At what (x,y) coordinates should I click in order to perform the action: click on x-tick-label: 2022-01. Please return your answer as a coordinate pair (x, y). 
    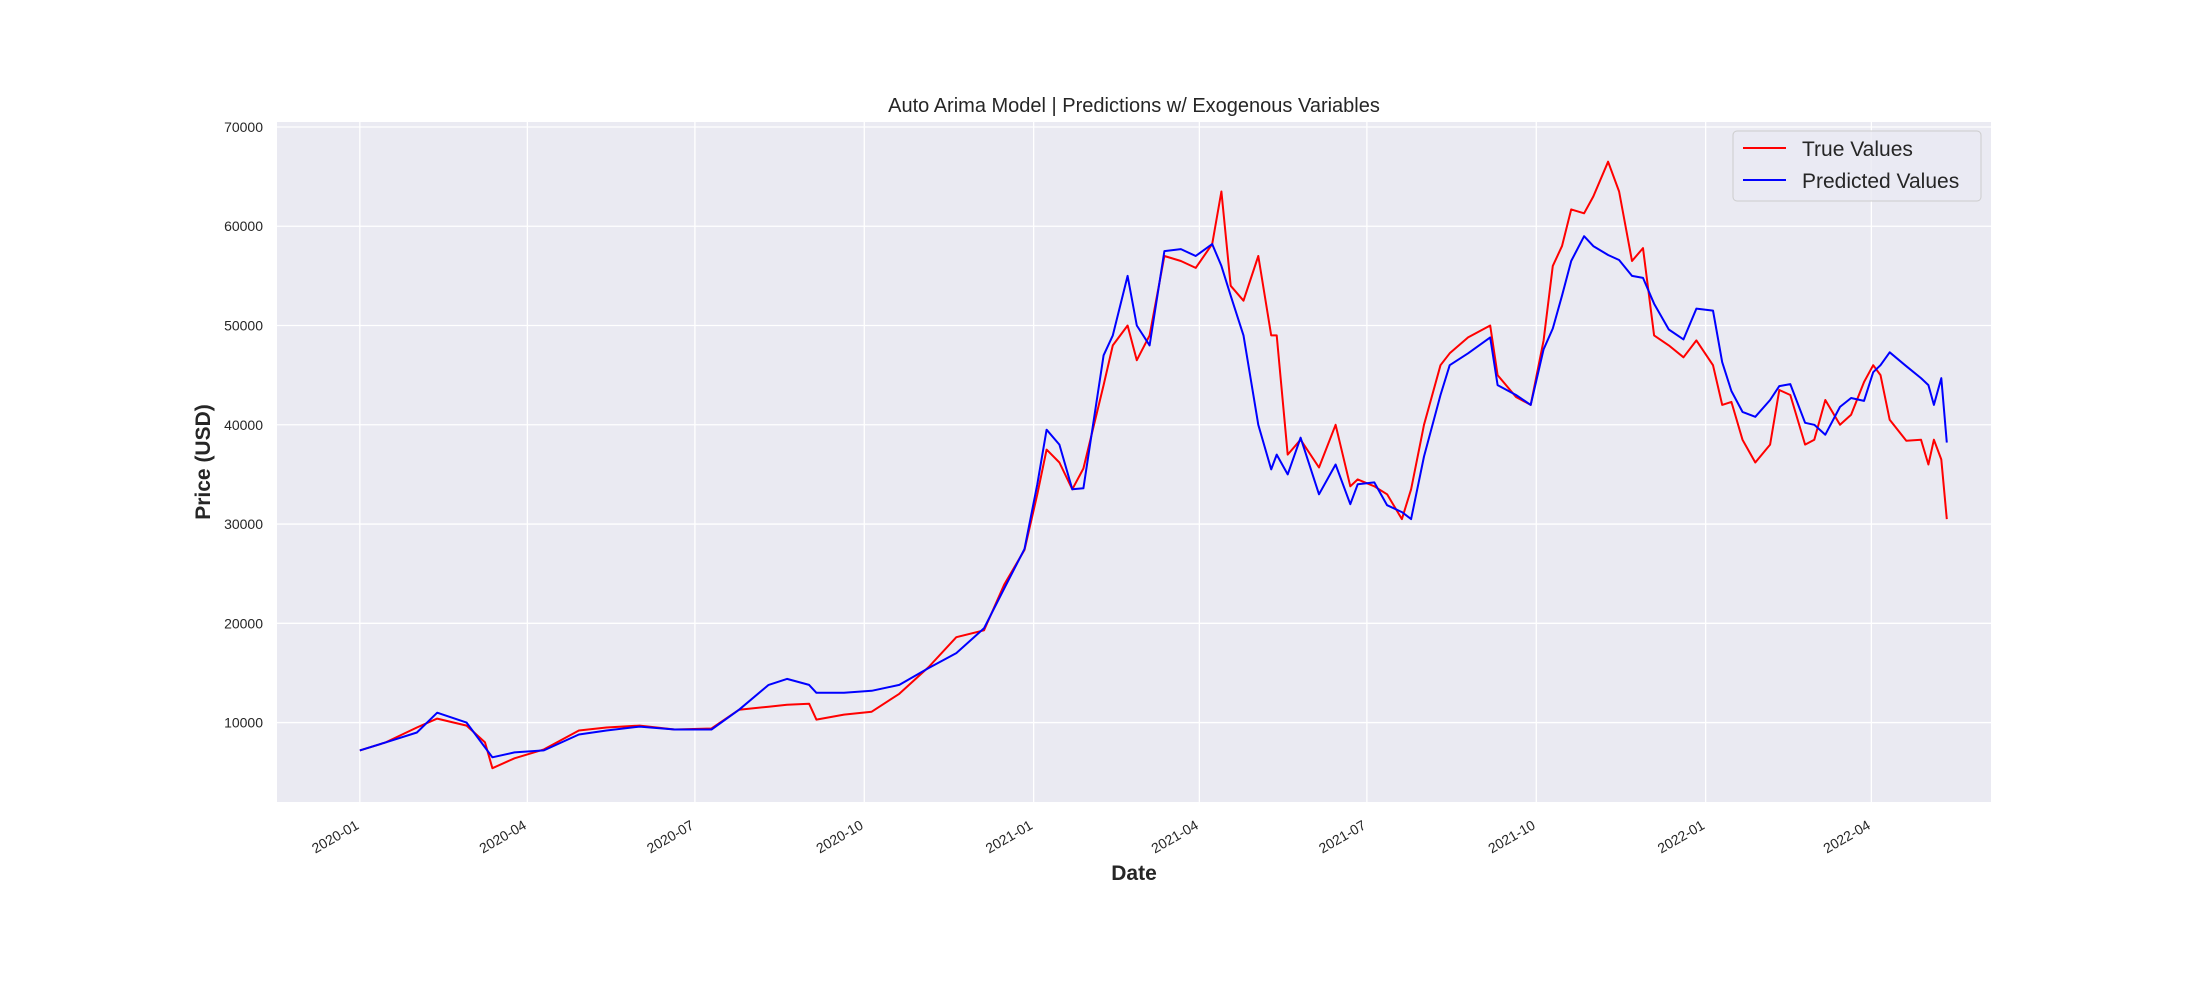
    Looking at the image, I should click on (1681, 837).